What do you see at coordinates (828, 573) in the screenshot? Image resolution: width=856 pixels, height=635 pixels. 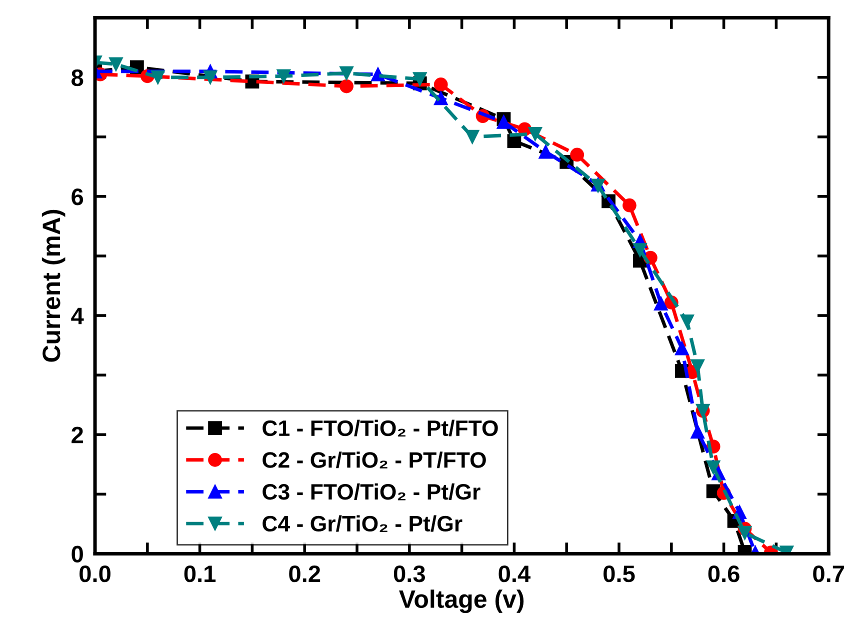 I see `x-tick-label: 0.7` at bounding box center [828, 573].